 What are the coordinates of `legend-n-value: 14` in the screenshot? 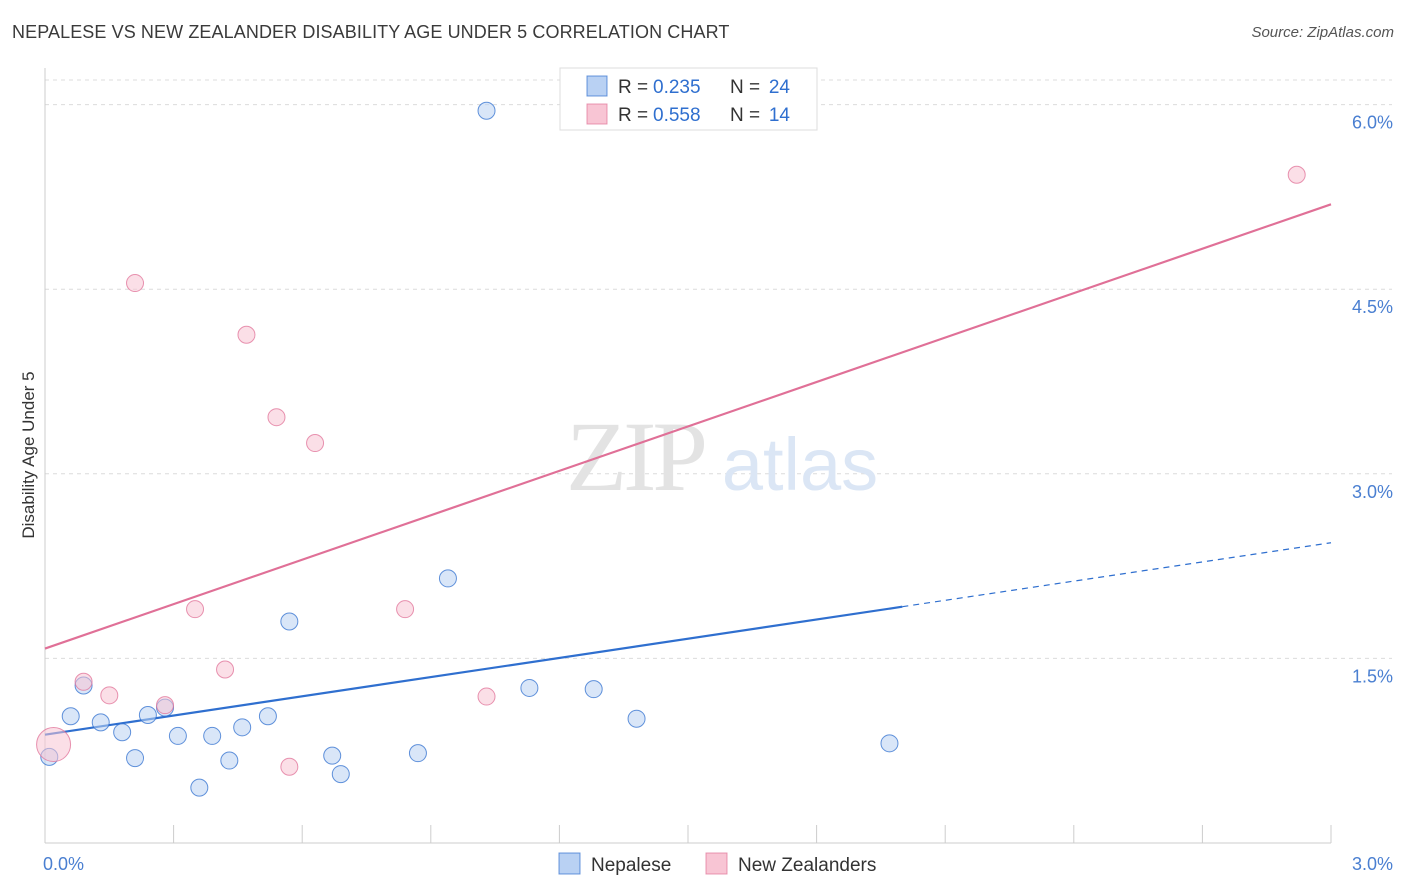 It's located at (780, 115).